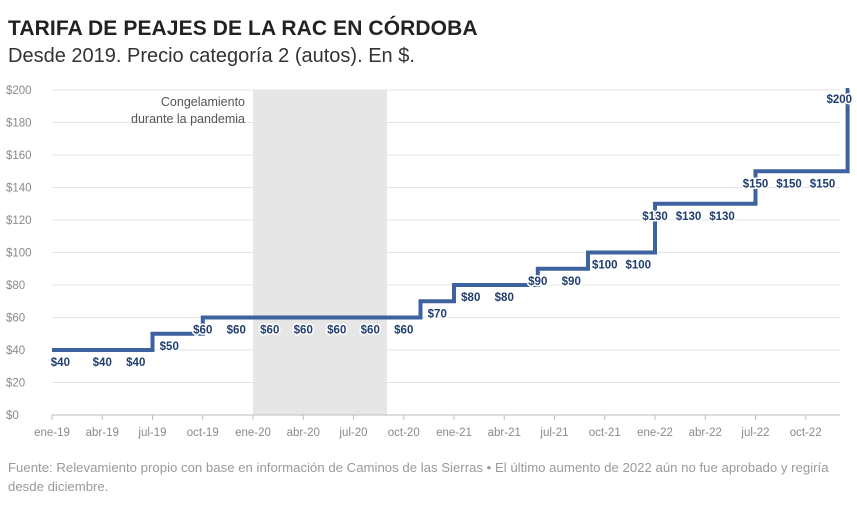 This screenshot has height=517, width=857. What do you see at coordinates (203, 433) in the screenshot?
I see `x-tick-label: oct-19` at bounding box center [203, 433].